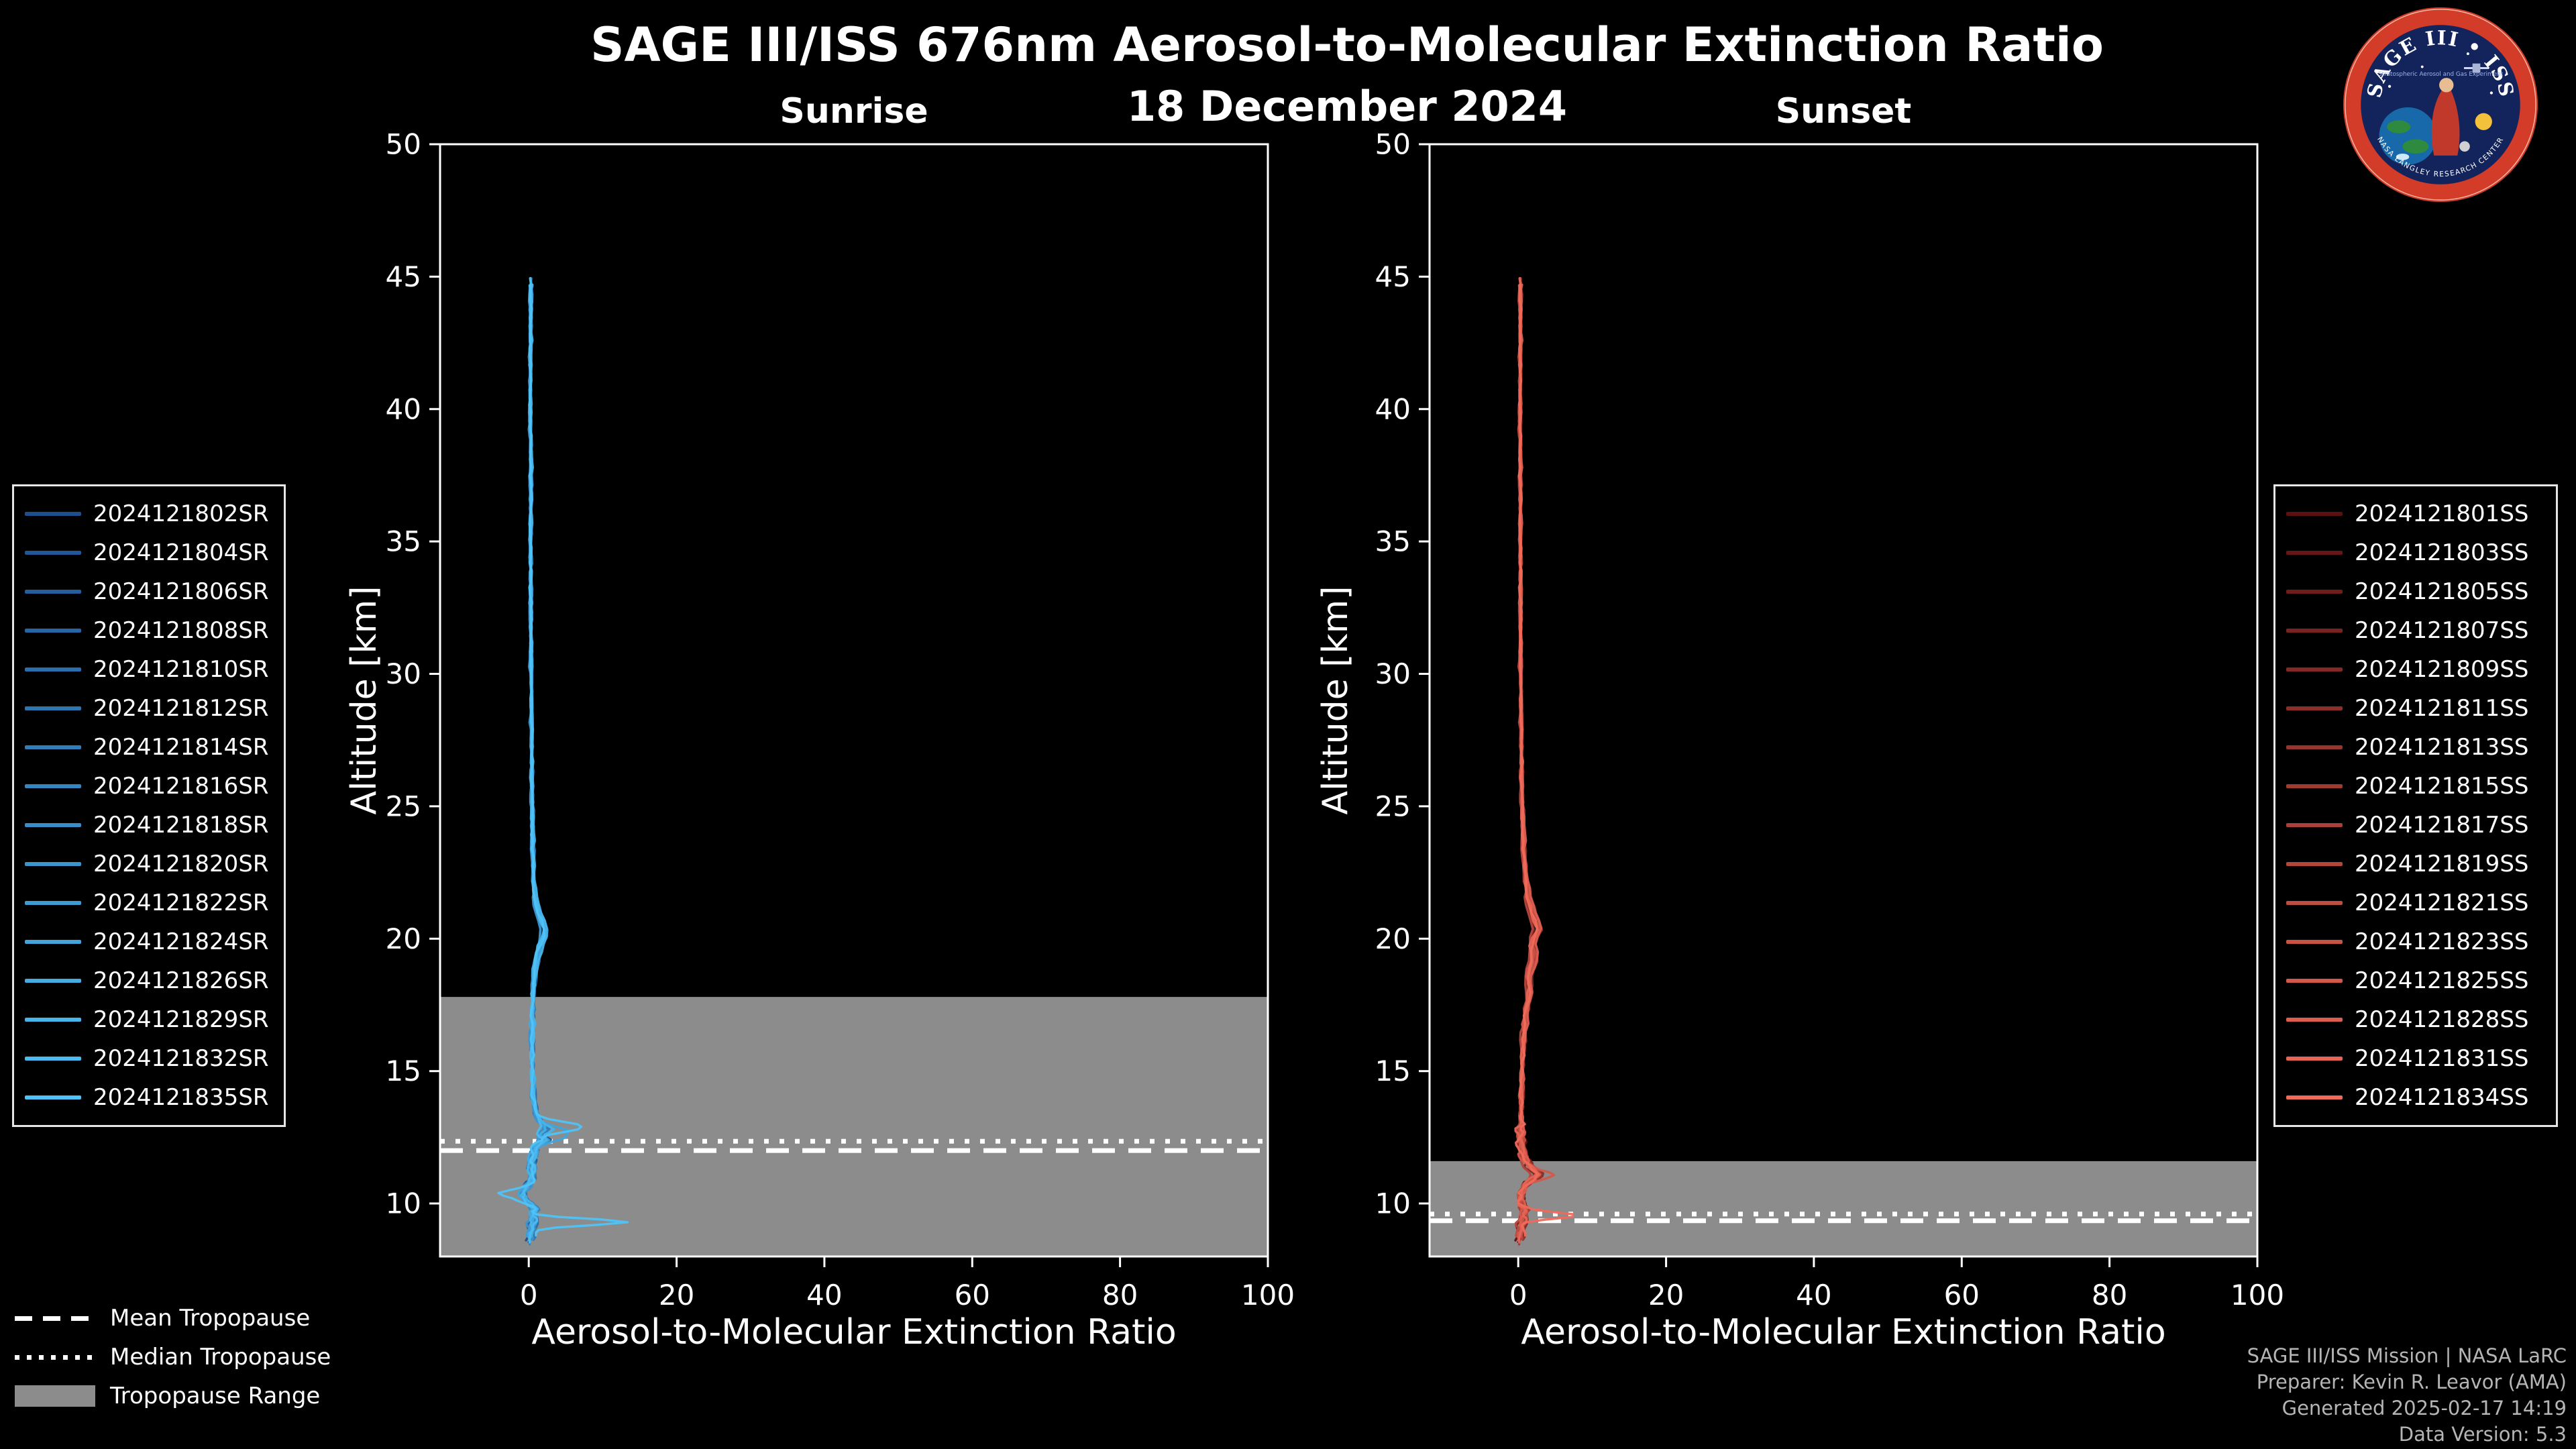 Image resolution: width=2576 pixels, height=1449 pixels. I want to click on legend-event-label: 2024121824SR, so click(181, 941).